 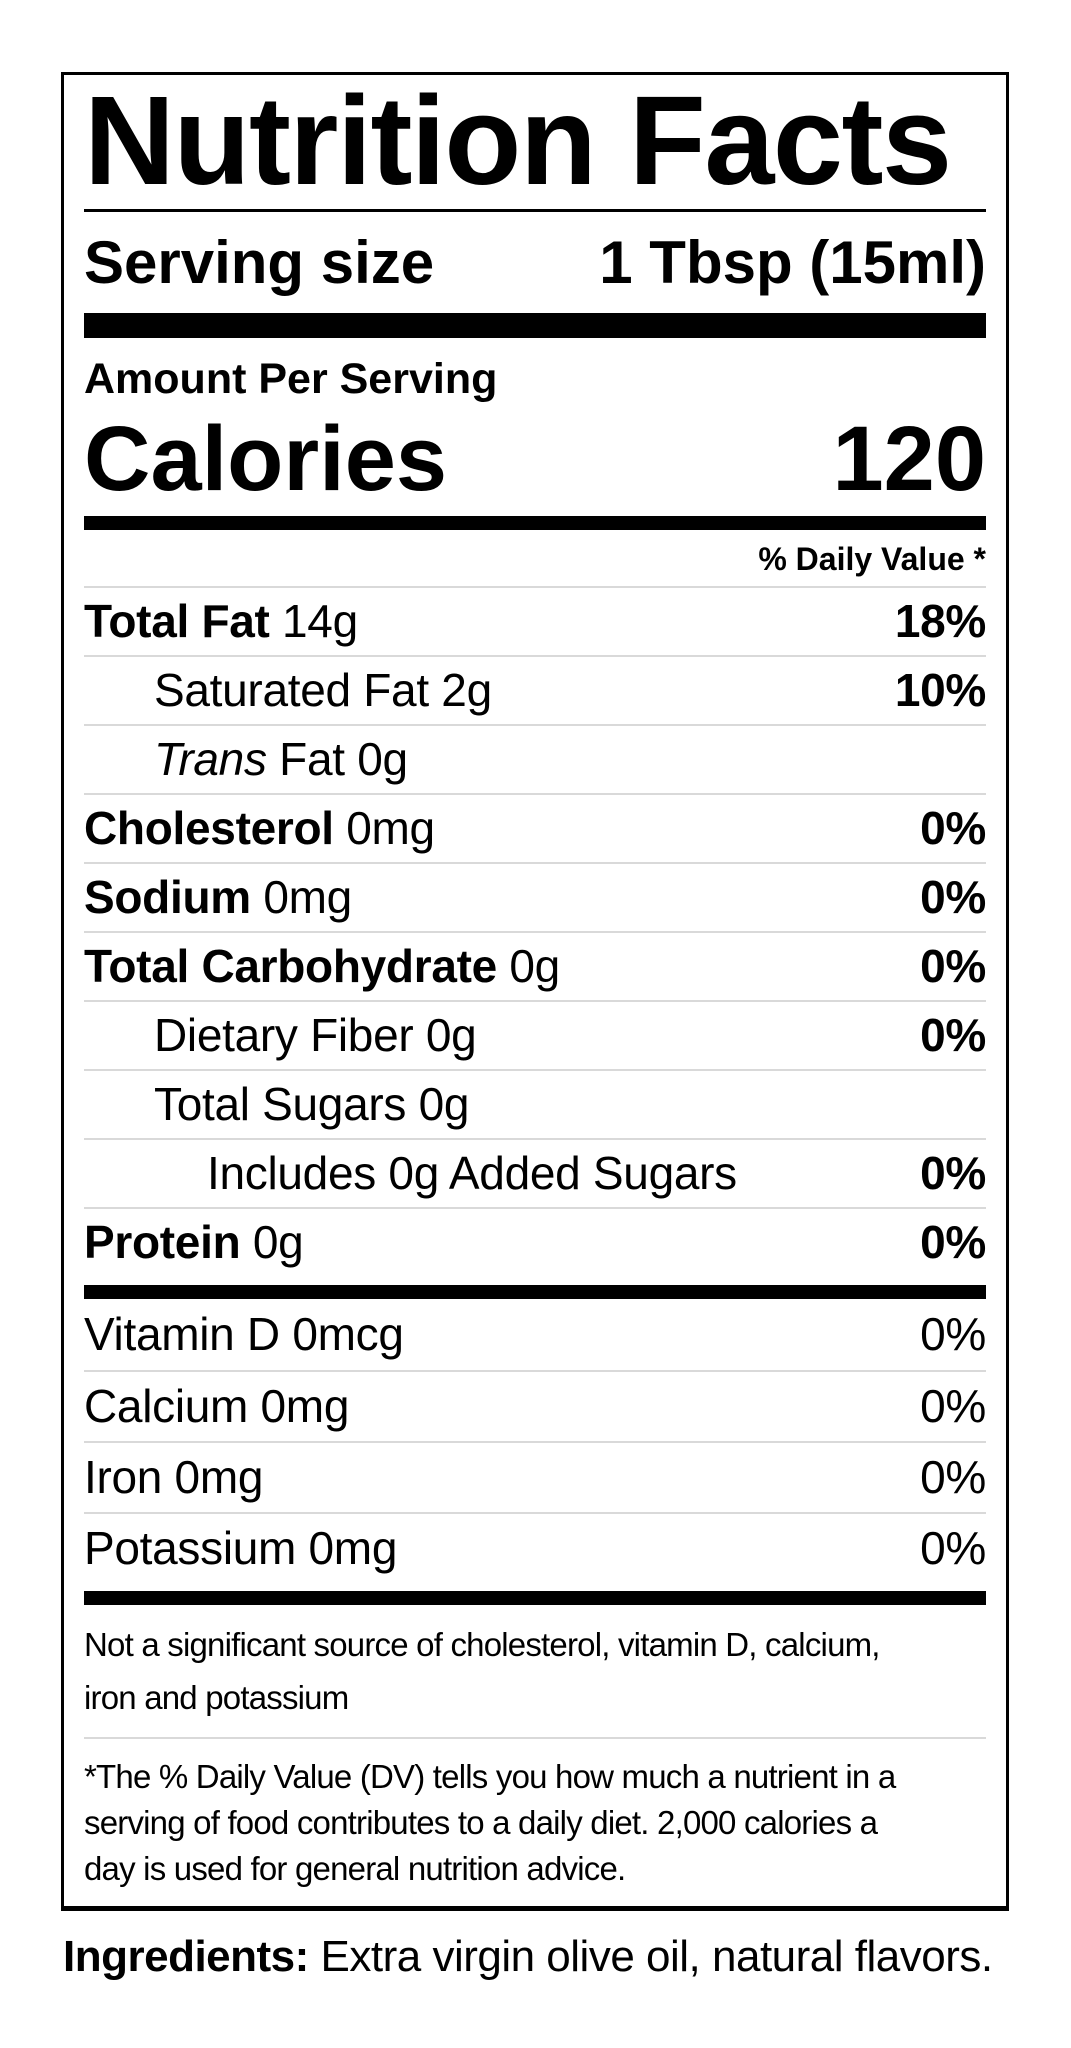 What do you see at coordinates (194, 1242) in the screenshot?
I see `nutrient-name: Protein 0g` at bounding box center [194, 1242].